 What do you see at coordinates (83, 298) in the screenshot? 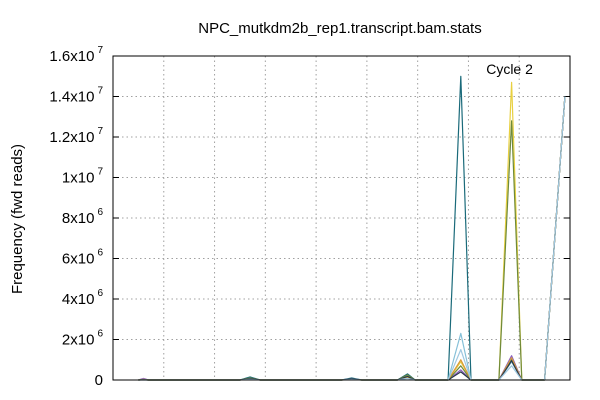
I see `y-tick-label: 4x10 6` at bounding box center [83, 298].